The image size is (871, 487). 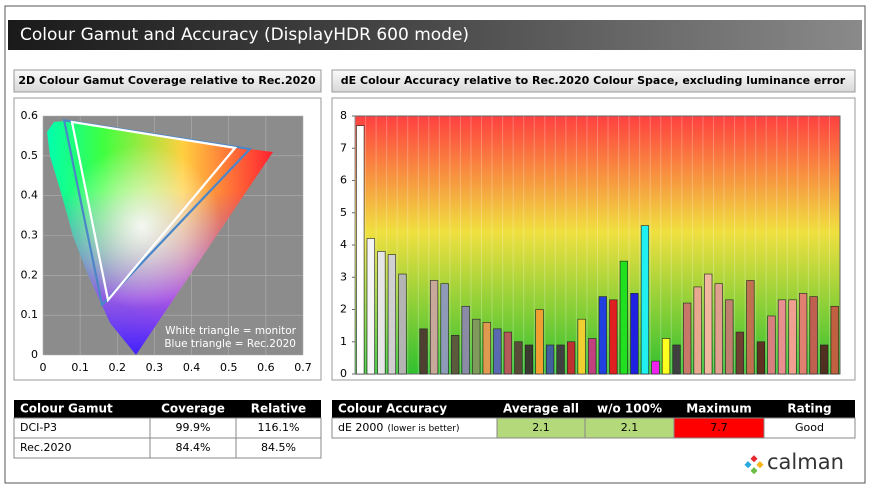 What do you see at coordinates (343, 244) in the screenshot?
I see `y-tick-label: 4` at bounding box center [343, 244].